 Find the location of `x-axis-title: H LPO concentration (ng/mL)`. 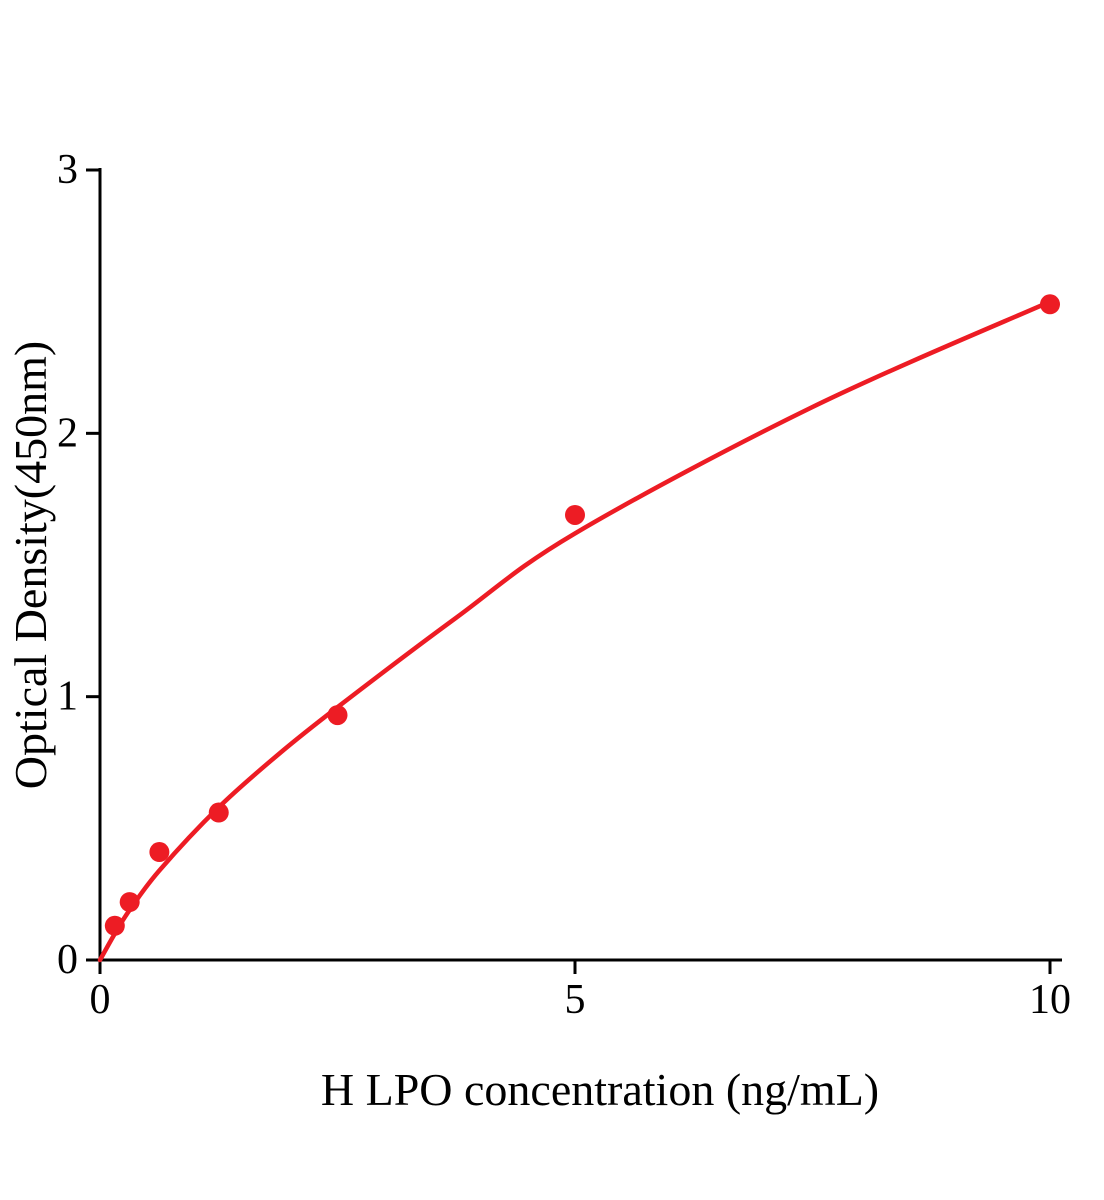

x-axis-title: H LPO concentration (ng/mL) is located at coordinates (600, 1089).